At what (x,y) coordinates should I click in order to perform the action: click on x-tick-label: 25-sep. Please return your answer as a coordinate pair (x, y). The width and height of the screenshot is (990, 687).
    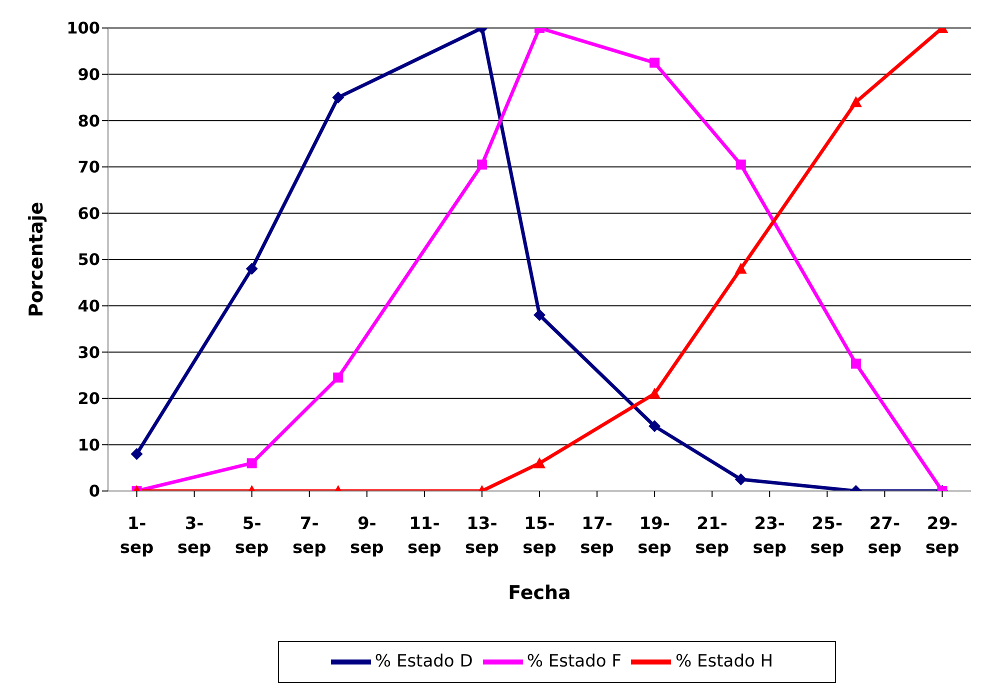
    Looking at the image, I should click on (827, 536).